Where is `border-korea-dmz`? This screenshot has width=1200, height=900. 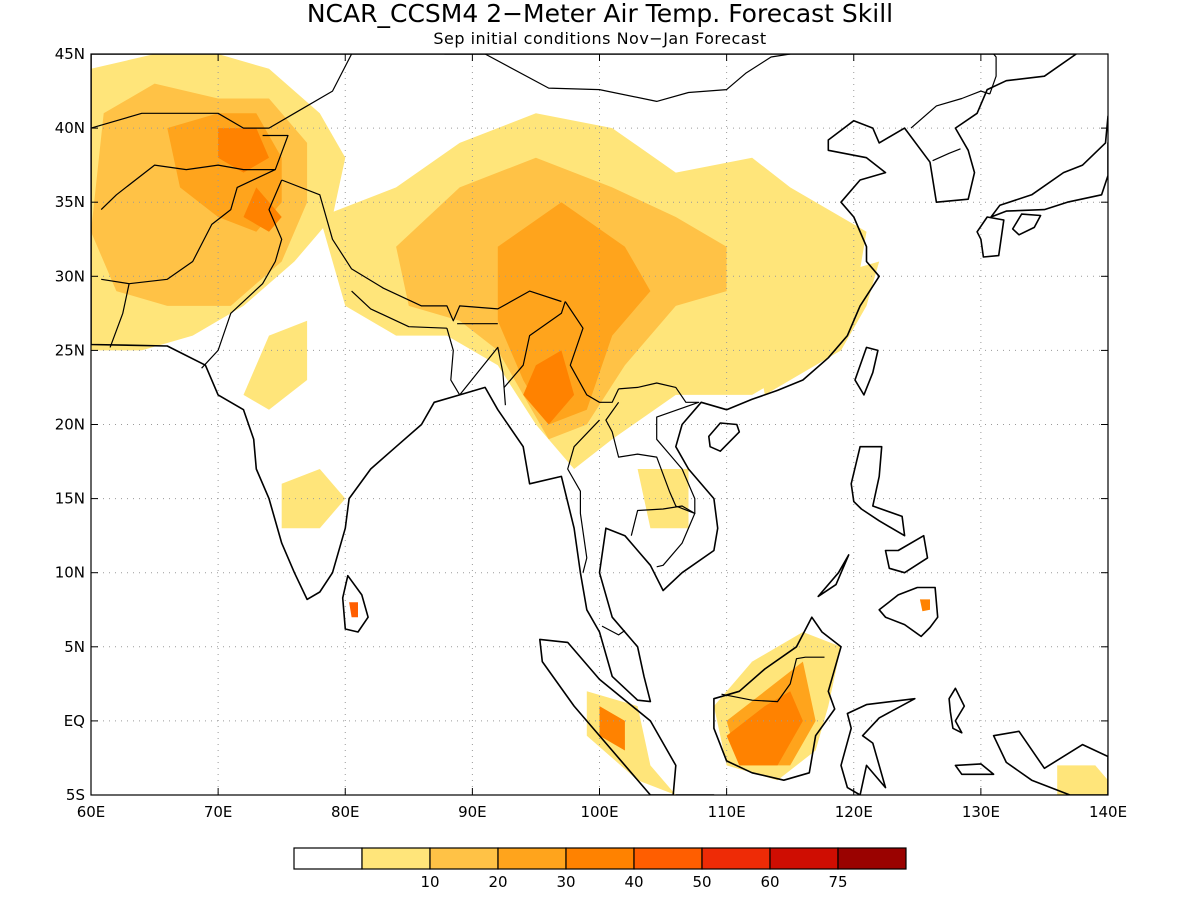 border-korea-dmz is located at coordinates (946, 155).